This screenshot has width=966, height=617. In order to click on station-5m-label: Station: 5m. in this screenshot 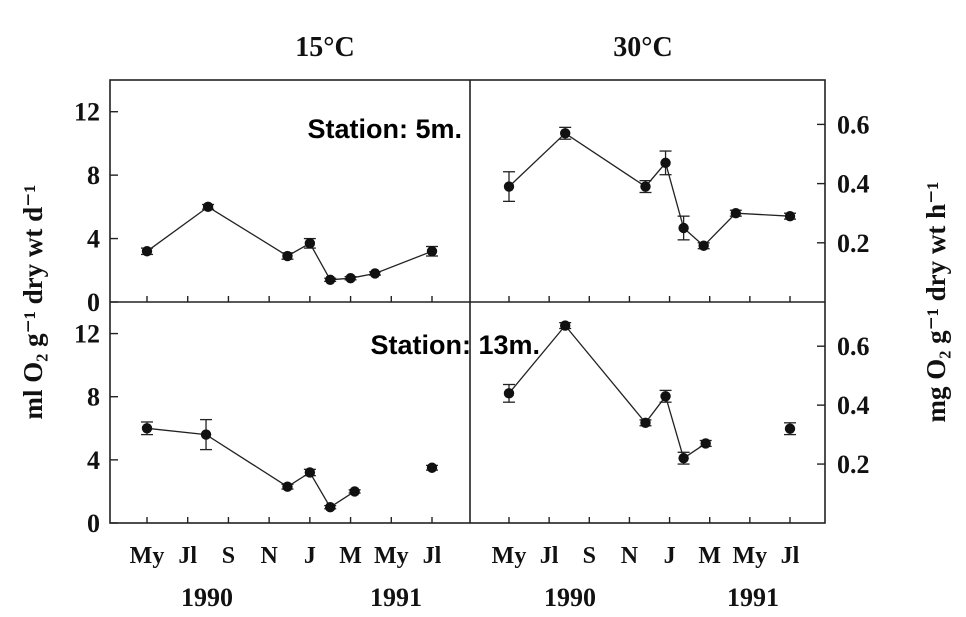, I will do `click(384, 129)`.